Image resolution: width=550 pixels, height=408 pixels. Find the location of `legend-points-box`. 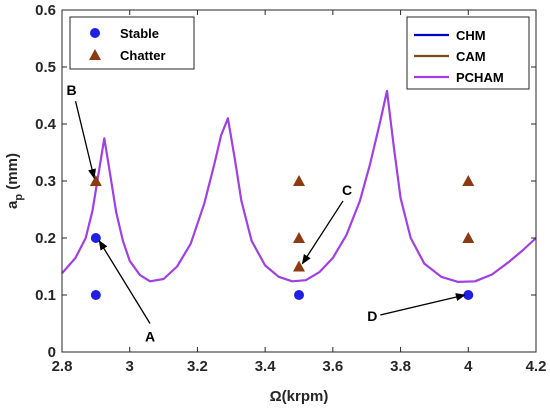

legend-points-box is located at coordinates (132, 43).